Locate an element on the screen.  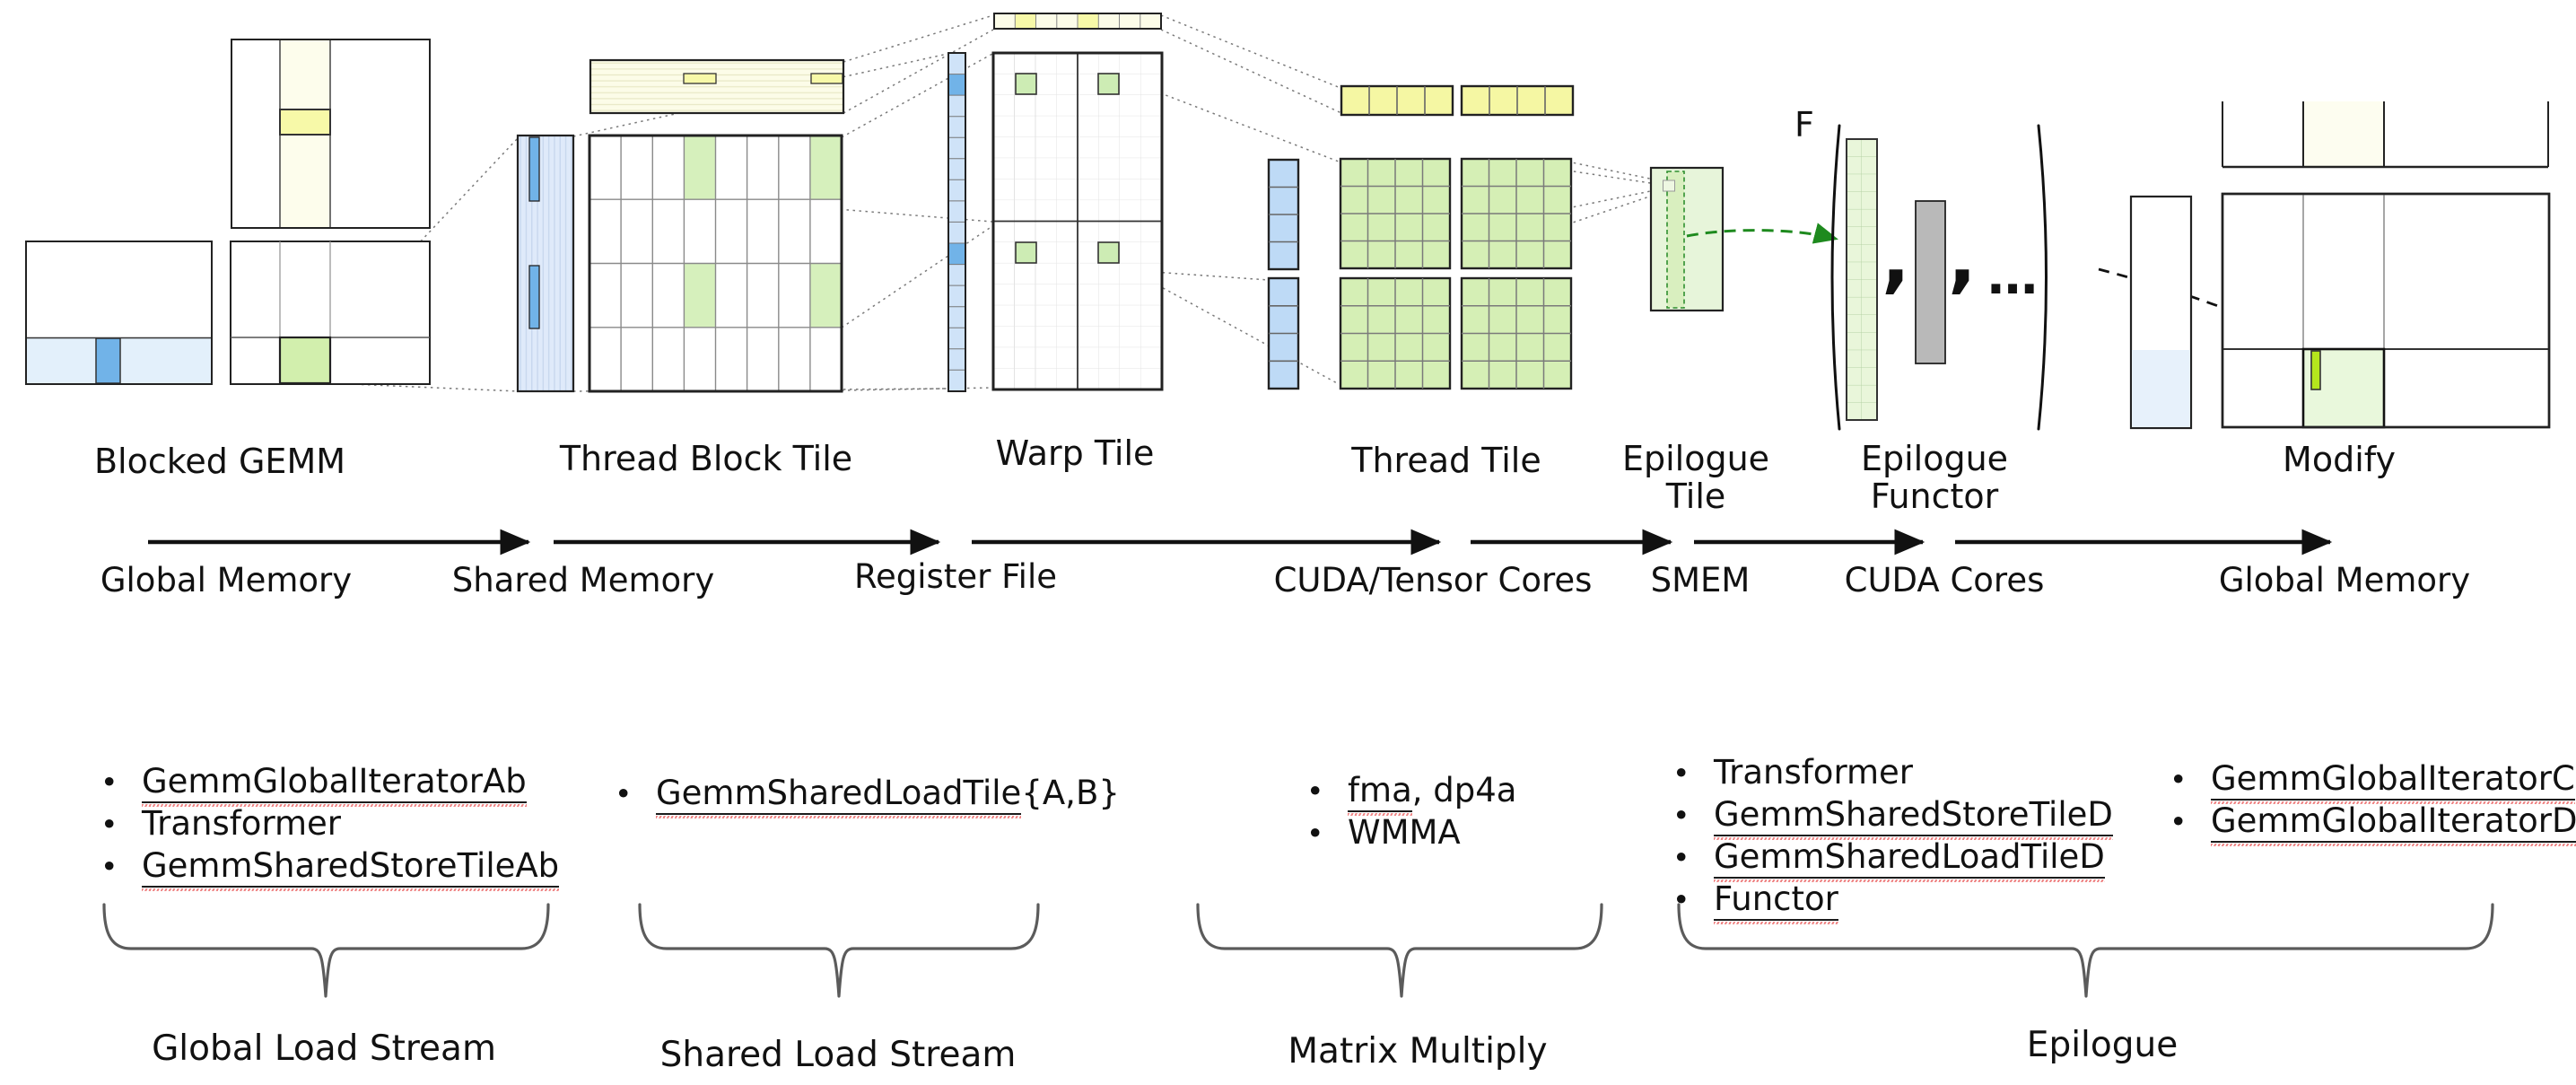
list-item: • GemmSharedStoreTileAb is located at coordinates (330, 867).